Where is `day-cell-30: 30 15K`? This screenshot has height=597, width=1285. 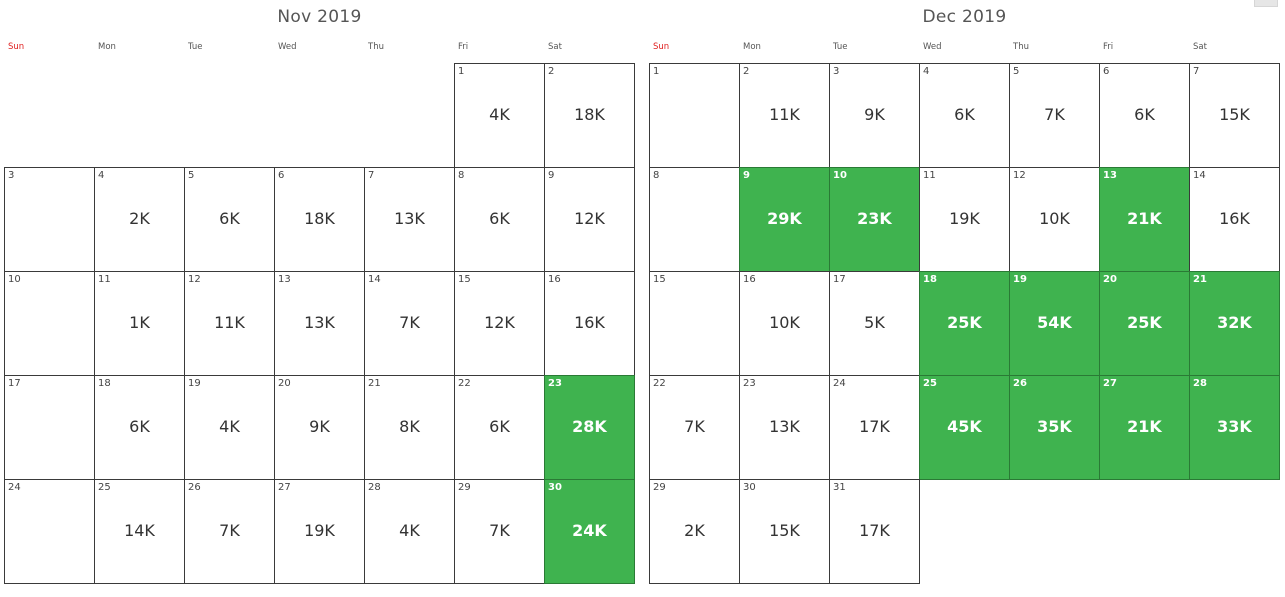
day-cell-30: 30 15K is located at coordinates (784, 531).